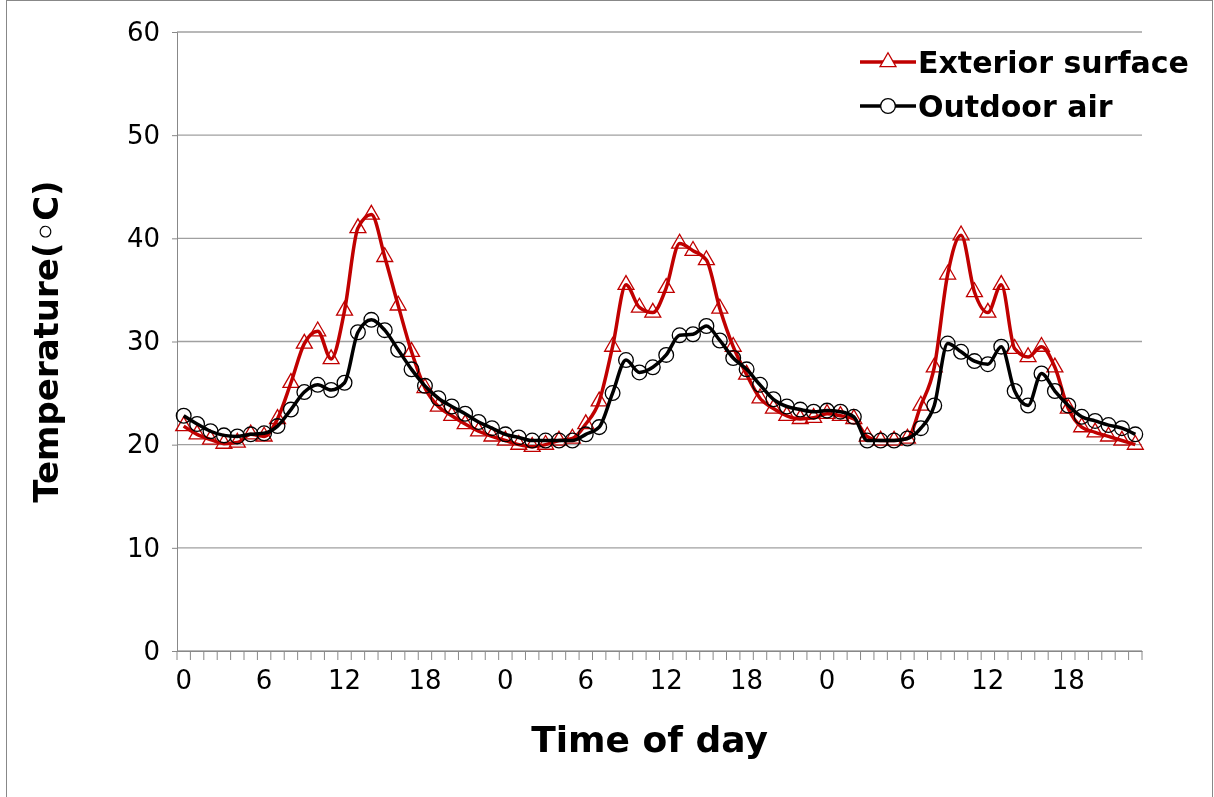 The height and width of the screenshot is (797, 1214). Describe the element at coordinates (151, 650) in the screenshot. I see `y-tick-label: 0` at that location.